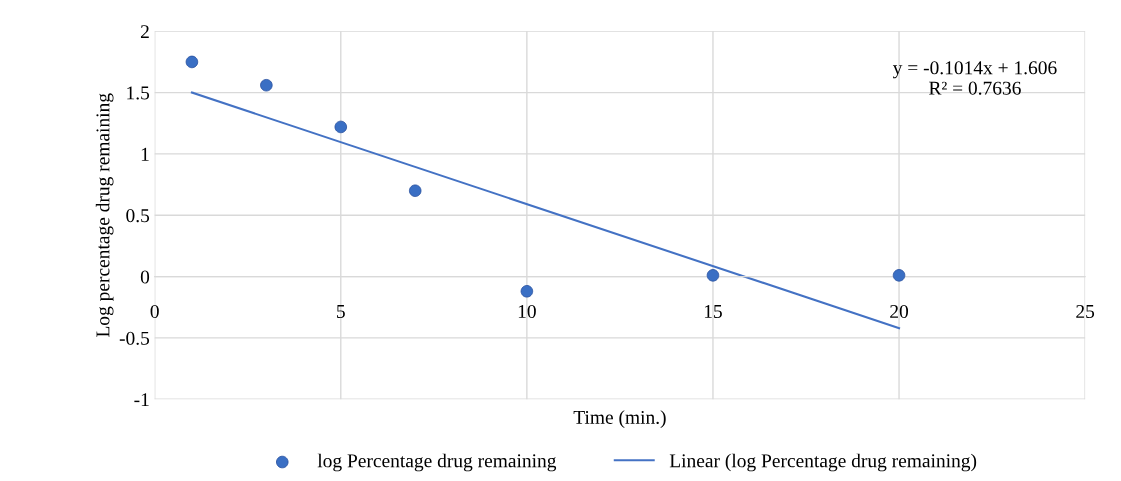 The width and height of the screenshot is (1121, 481). I want to click on x-tick-label: 20, so click(899, 311).